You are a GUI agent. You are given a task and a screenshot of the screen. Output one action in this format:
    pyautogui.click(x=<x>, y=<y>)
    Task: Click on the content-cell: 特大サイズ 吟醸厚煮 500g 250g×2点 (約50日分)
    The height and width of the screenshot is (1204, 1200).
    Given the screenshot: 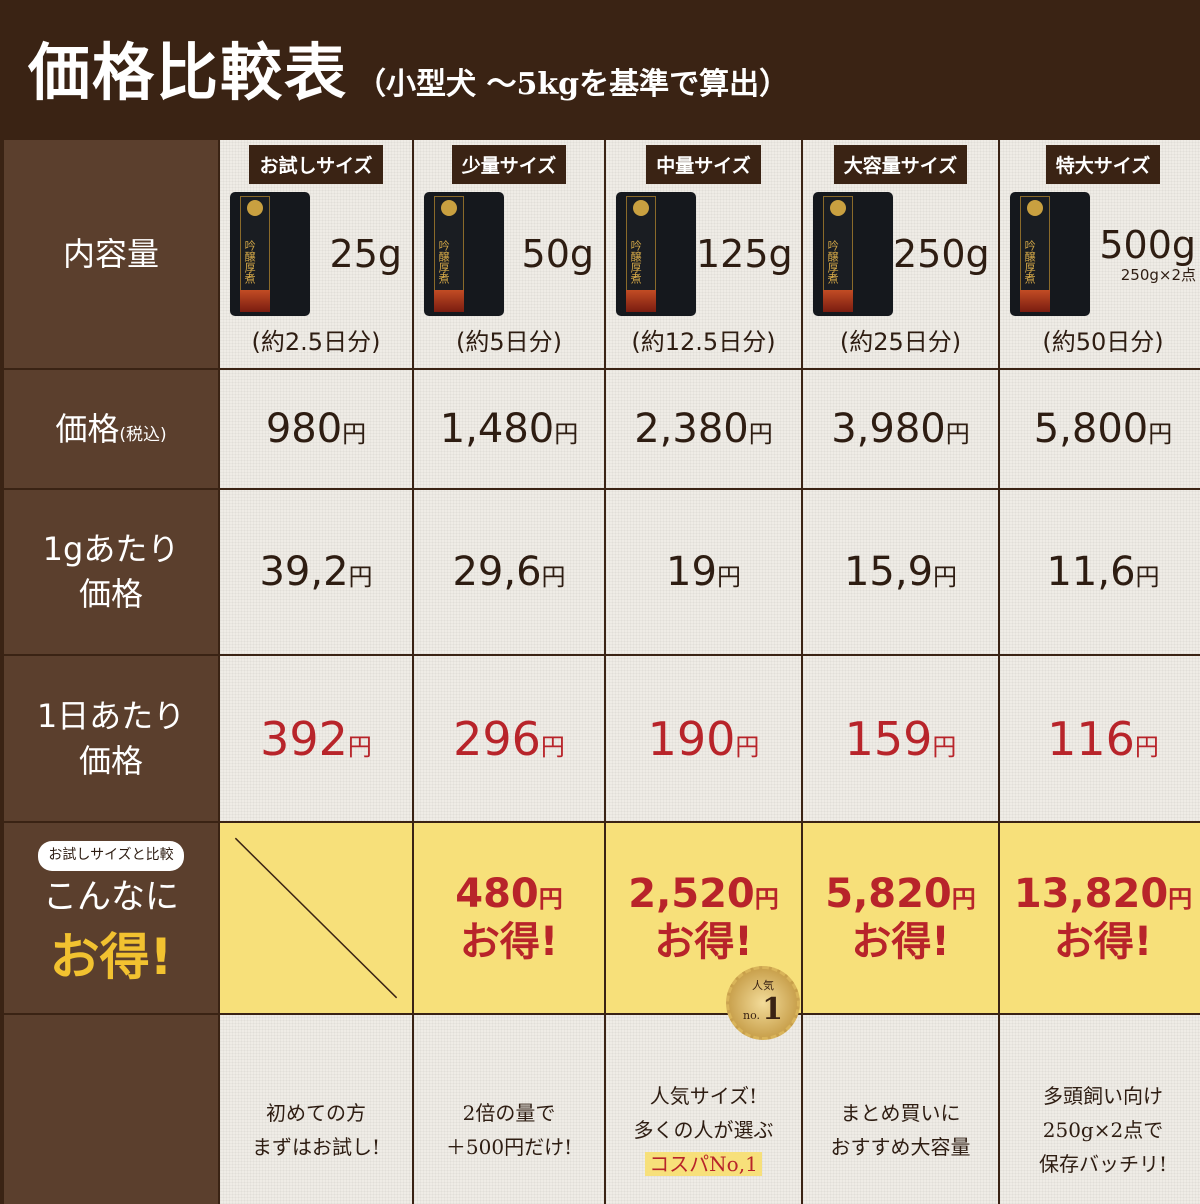 What is the action you would take?
    pyautogui.click(x=1100, y=254)
    